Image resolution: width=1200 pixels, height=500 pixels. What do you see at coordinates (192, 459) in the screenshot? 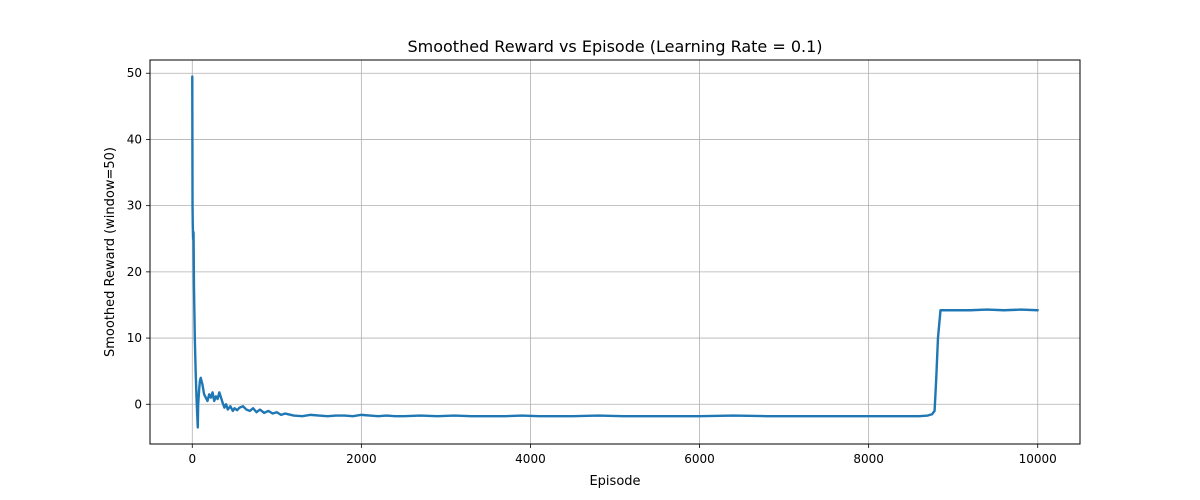
I see `x-tick-label: 0` at bounding box center [192, 459].